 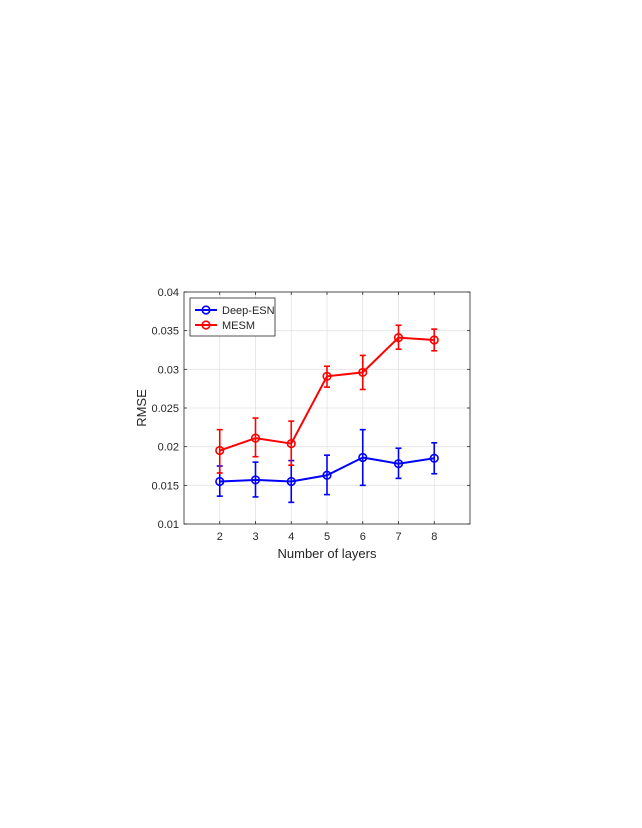 What do you see at coordinates (398, 537) in the screenshot?
I see `x-tick-label: 7` at bounding box center [398, 537].